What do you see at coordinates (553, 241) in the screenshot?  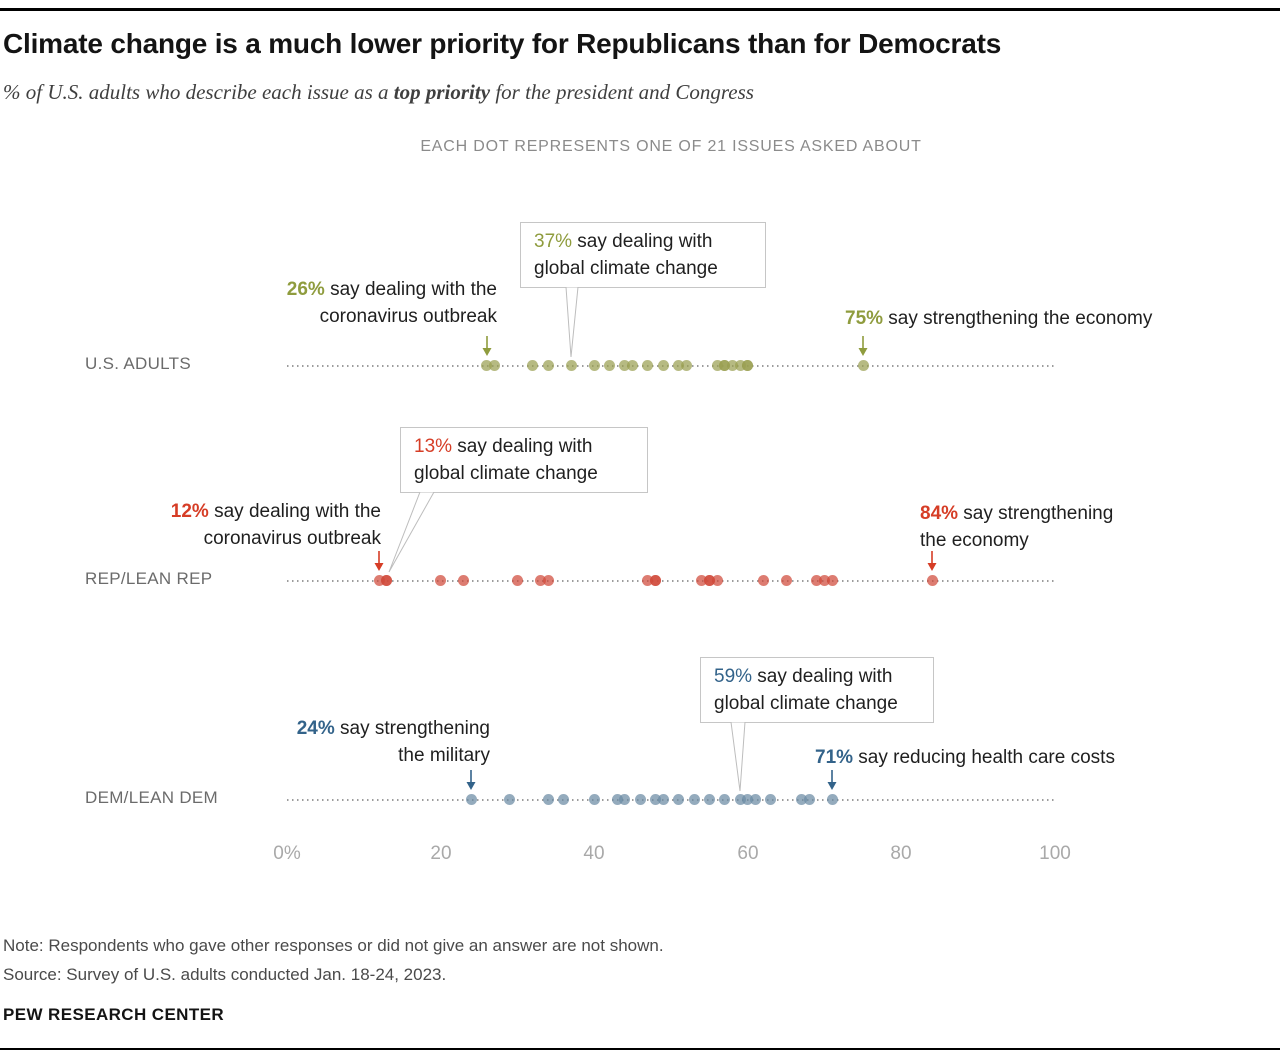 I see `callout-pct: 37%` at bounding box center [553, 241].